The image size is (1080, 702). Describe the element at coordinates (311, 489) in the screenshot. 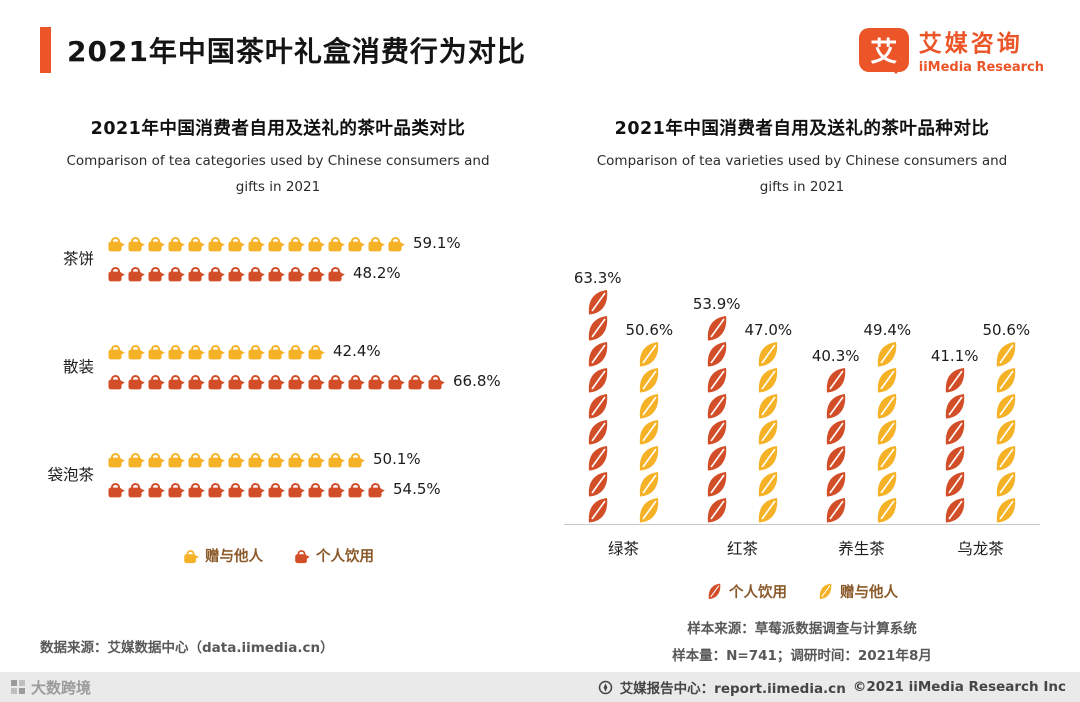

I see `pictogram-bar-series-1: 54.5%` at that location.